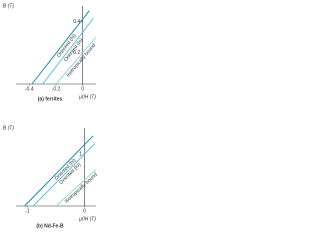 This screenshot has width=320, height=244. Describe the element at coordinates (56, 89) in the screenshot. I see `x-tick-label: -0.2` at that location.